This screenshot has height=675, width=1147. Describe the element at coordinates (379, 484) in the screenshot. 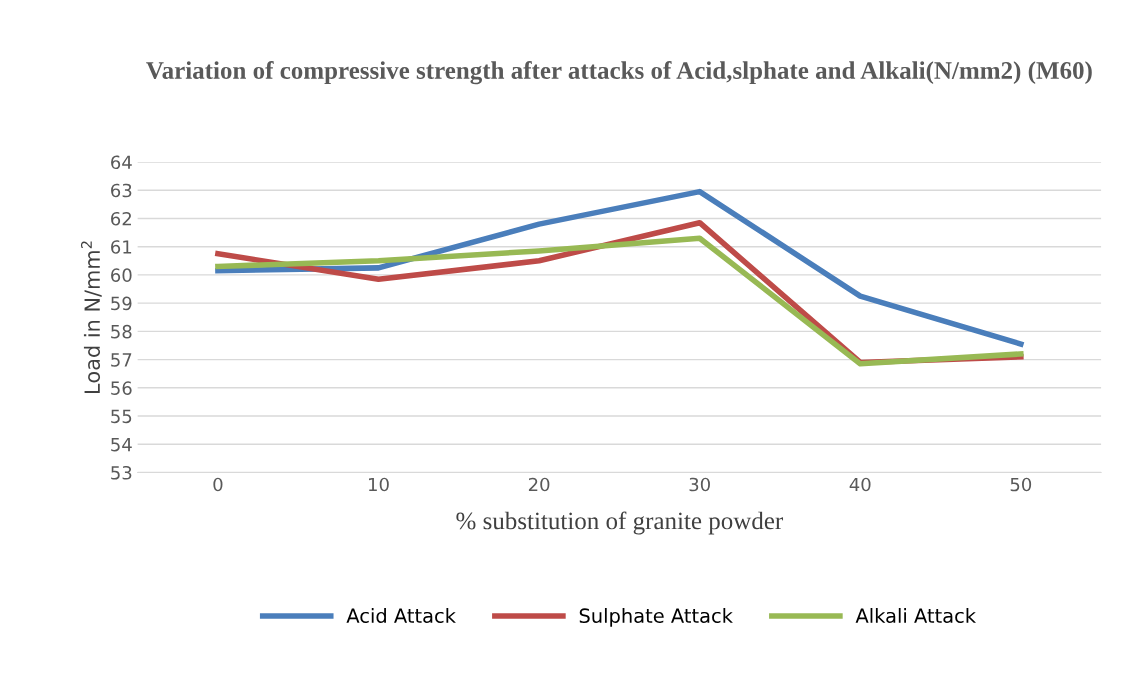

I see `x-tick-label: 10` at that location.